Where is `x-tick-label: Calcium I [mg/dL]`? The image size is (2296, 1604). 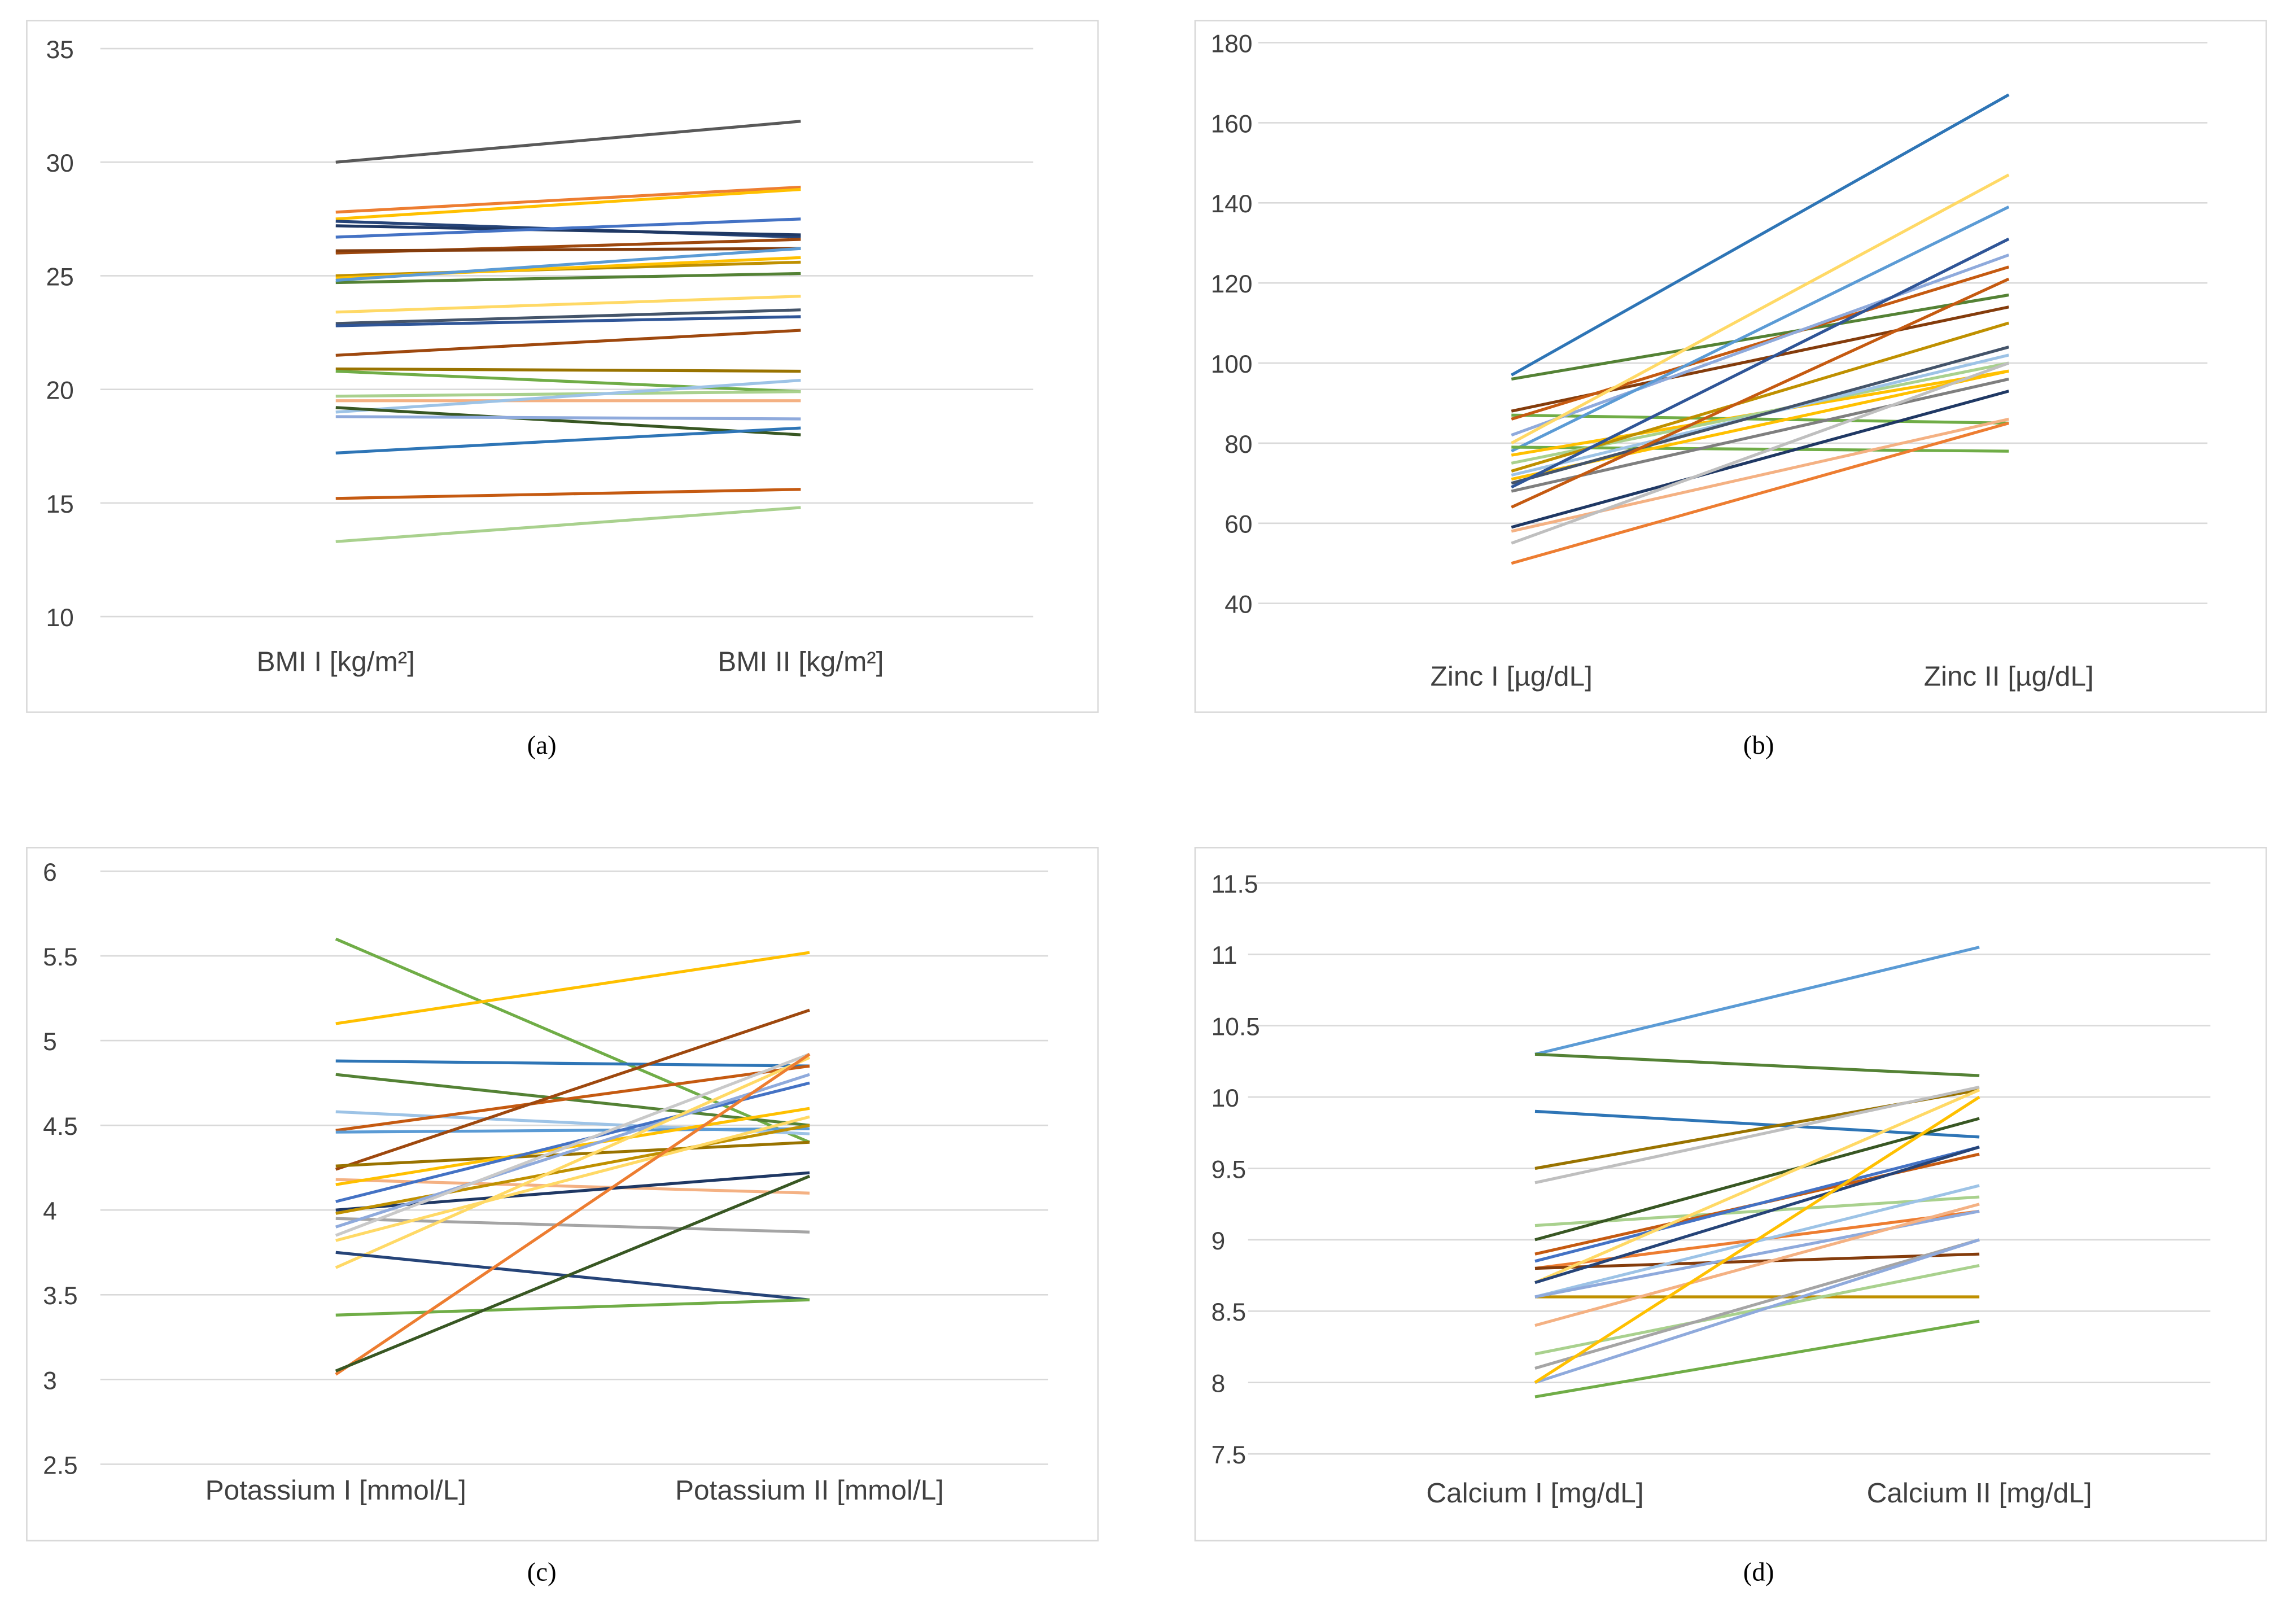
x-tick-label: Calcium I [mg/dL] is located at coordinates (1534, 1494).